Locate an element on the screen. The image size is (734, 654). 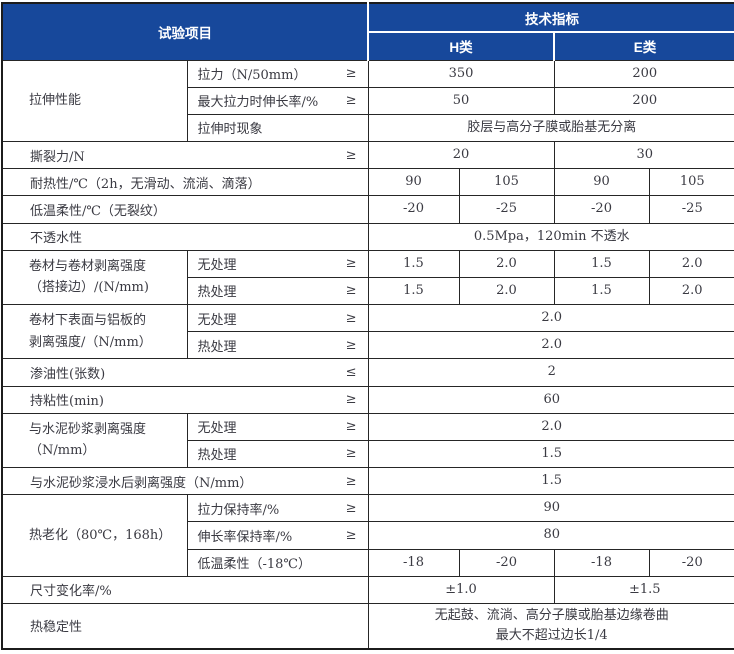
table-row: 热稳定性 无起鼓、流淌、高分子膜或胎基边缘卷曲 最大不超过边长1/4 is located at coordinates (367, 626).